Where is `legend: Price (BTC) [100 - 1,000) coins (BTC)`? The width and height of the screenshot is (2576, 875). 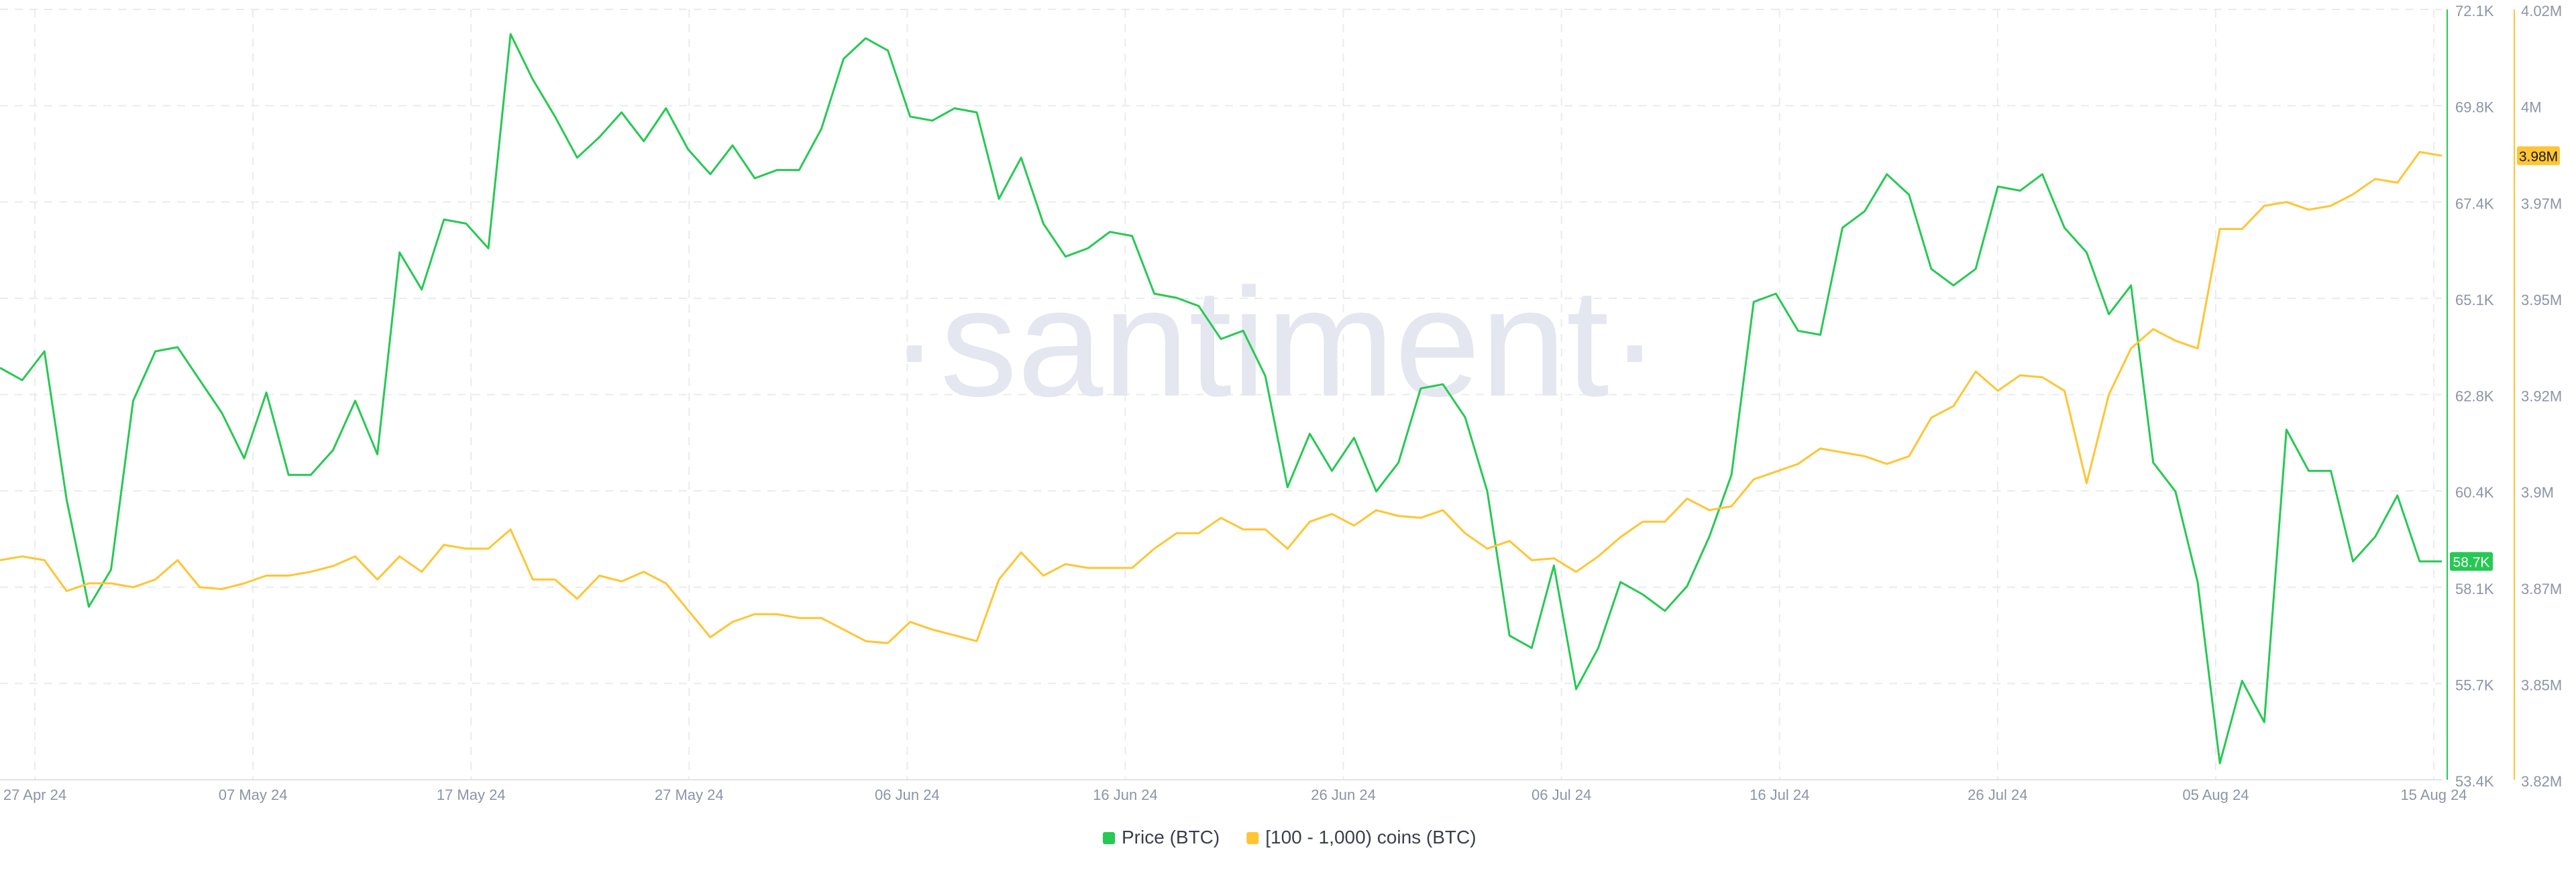 legend: Price (BTC) [100 - 1,000) coins (BTC) is located at coordinates (1290, 837).